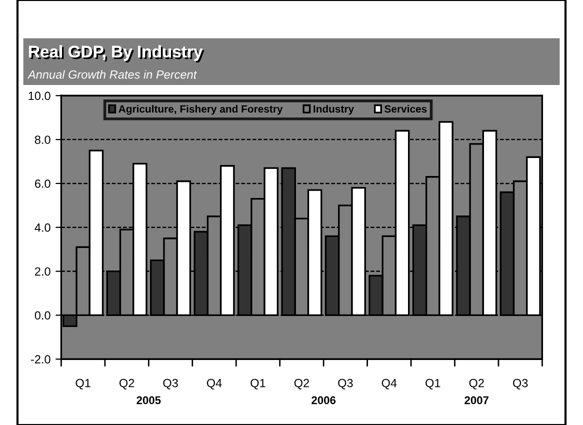 This screenshot has height=425, width=583. What do you see at coordinates (39, 96) in the screenshot?
I see `y-tick-label: 10.0` at bounding box center [39, 96].